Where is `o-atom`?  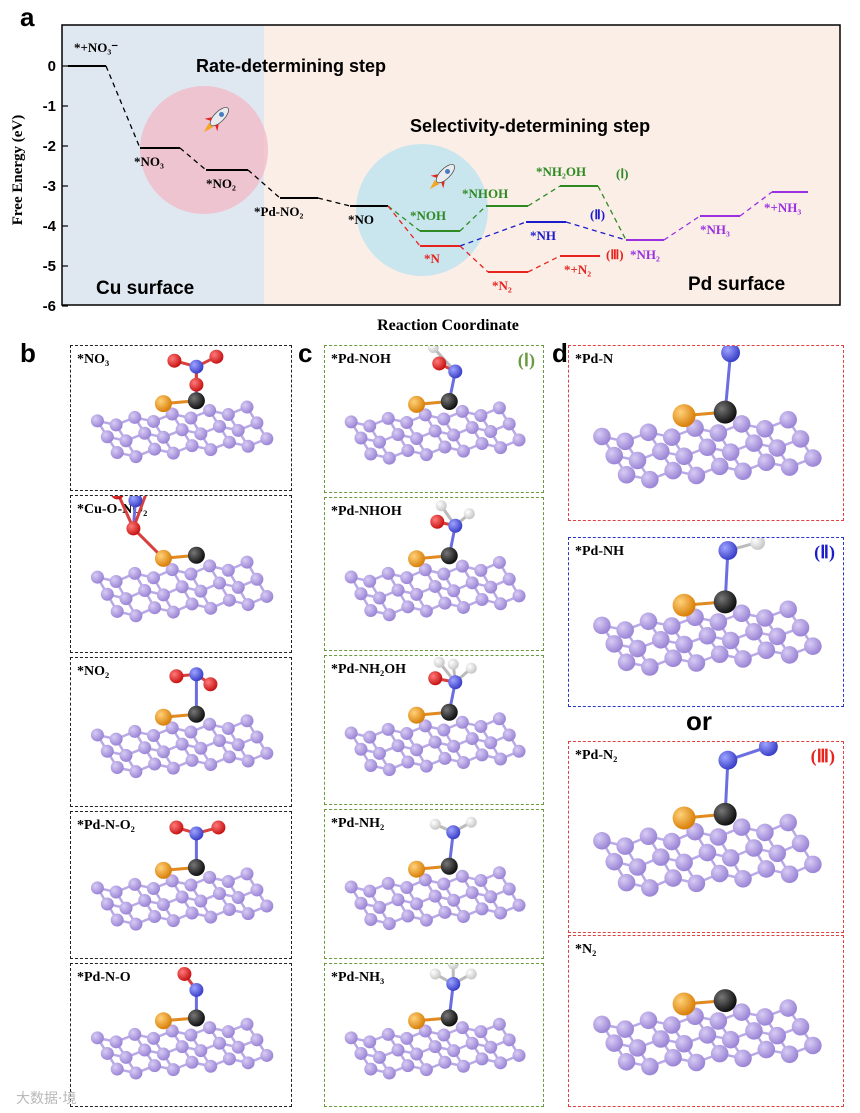 o-atom is located at coordinates (216, 356).